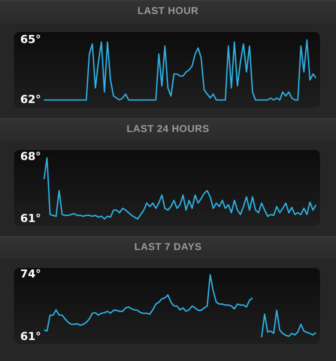 The image size is (336, 361). I want to click on y-tick-label: 68°, so click(30, 156).